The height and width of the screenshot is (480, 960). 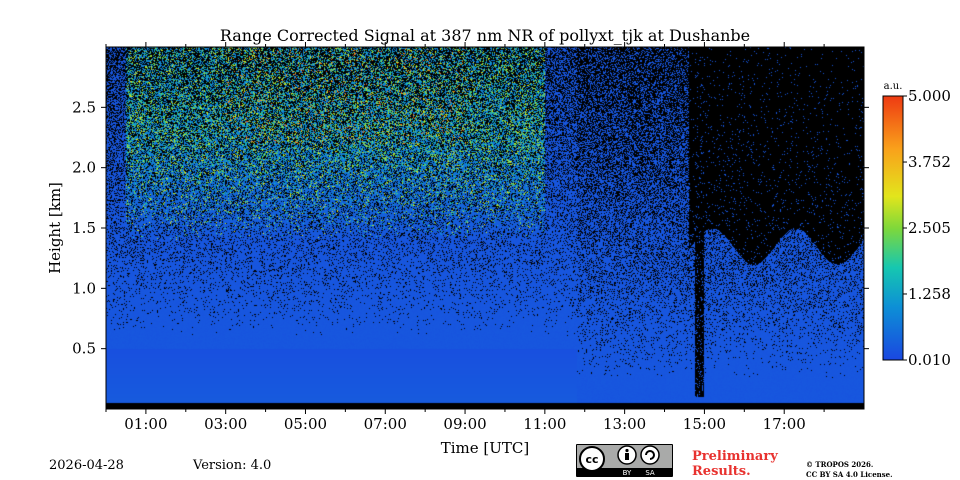 I want to click on copyright-line2: CC BY SA 4.0 License., so click(x=849, y=474).